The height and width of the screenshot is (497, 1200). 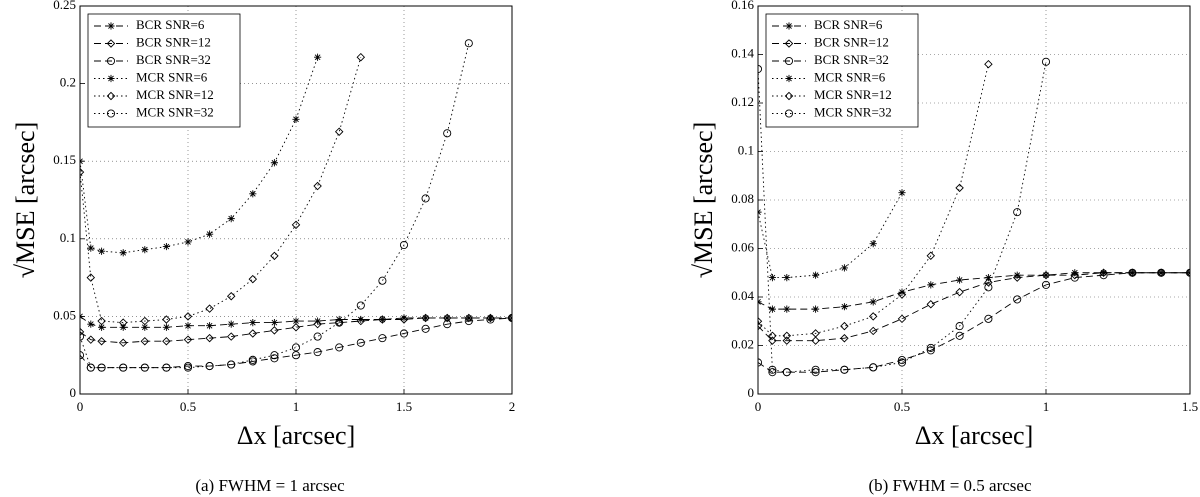 I want to click on y-tick-label: 0.14, so click(x=742, y=52).